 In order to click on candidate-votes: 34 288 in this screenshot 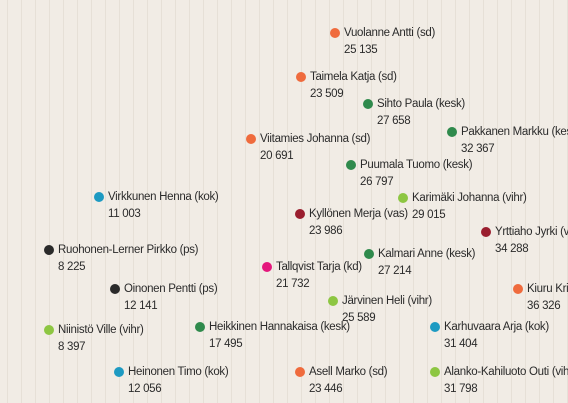, I will do `click(511, 249)`.